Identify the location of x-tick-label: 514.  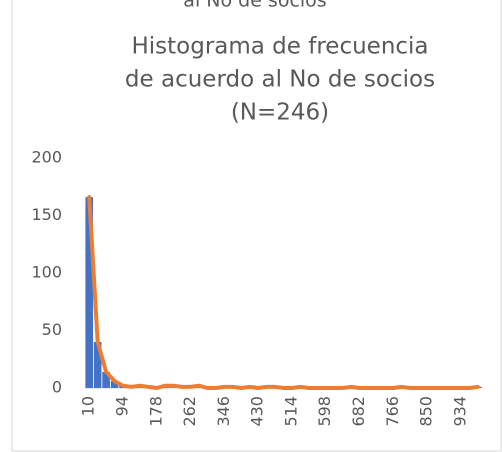
(290, 411).